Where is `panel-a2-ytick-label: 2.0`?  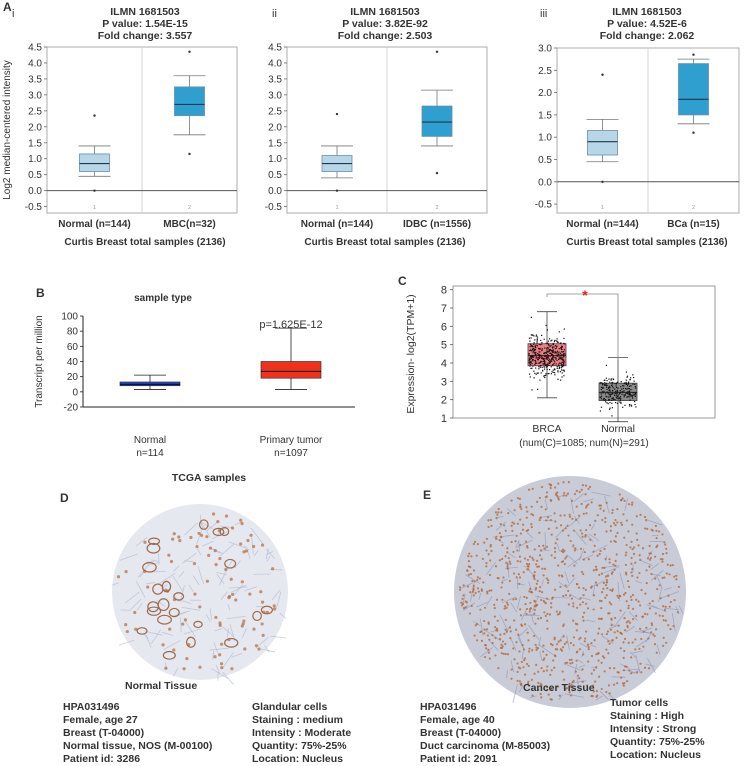 panel-a2-ytick-label: 2.0 is located at coordinates (275, 127).